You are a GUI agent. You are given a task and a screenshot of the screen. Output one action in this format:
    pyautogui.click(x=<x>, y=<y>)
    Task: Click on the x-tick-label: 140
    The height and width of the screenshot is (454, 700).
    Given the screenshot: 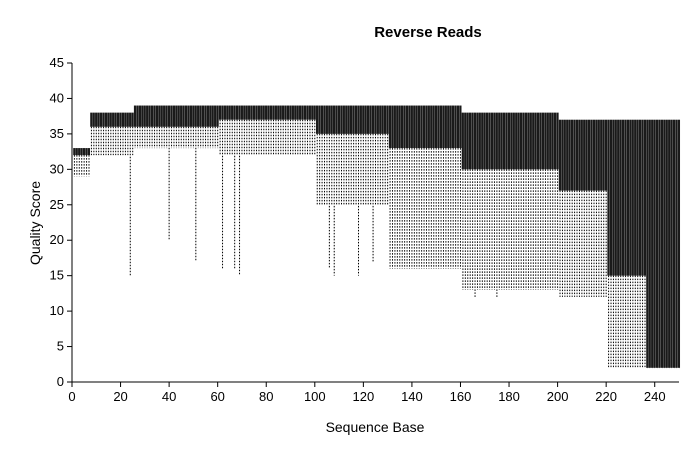 What is the action you would take?
    pyautogui.click(x=412, y=396)
    